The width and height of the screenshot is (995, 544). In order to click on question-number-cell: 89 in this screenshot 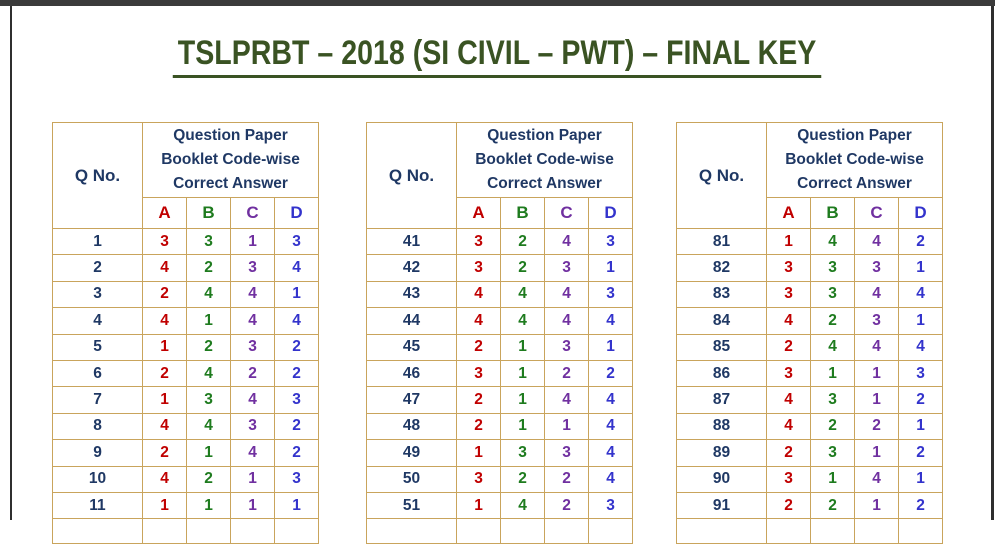, I will do `click(721, 453)`.